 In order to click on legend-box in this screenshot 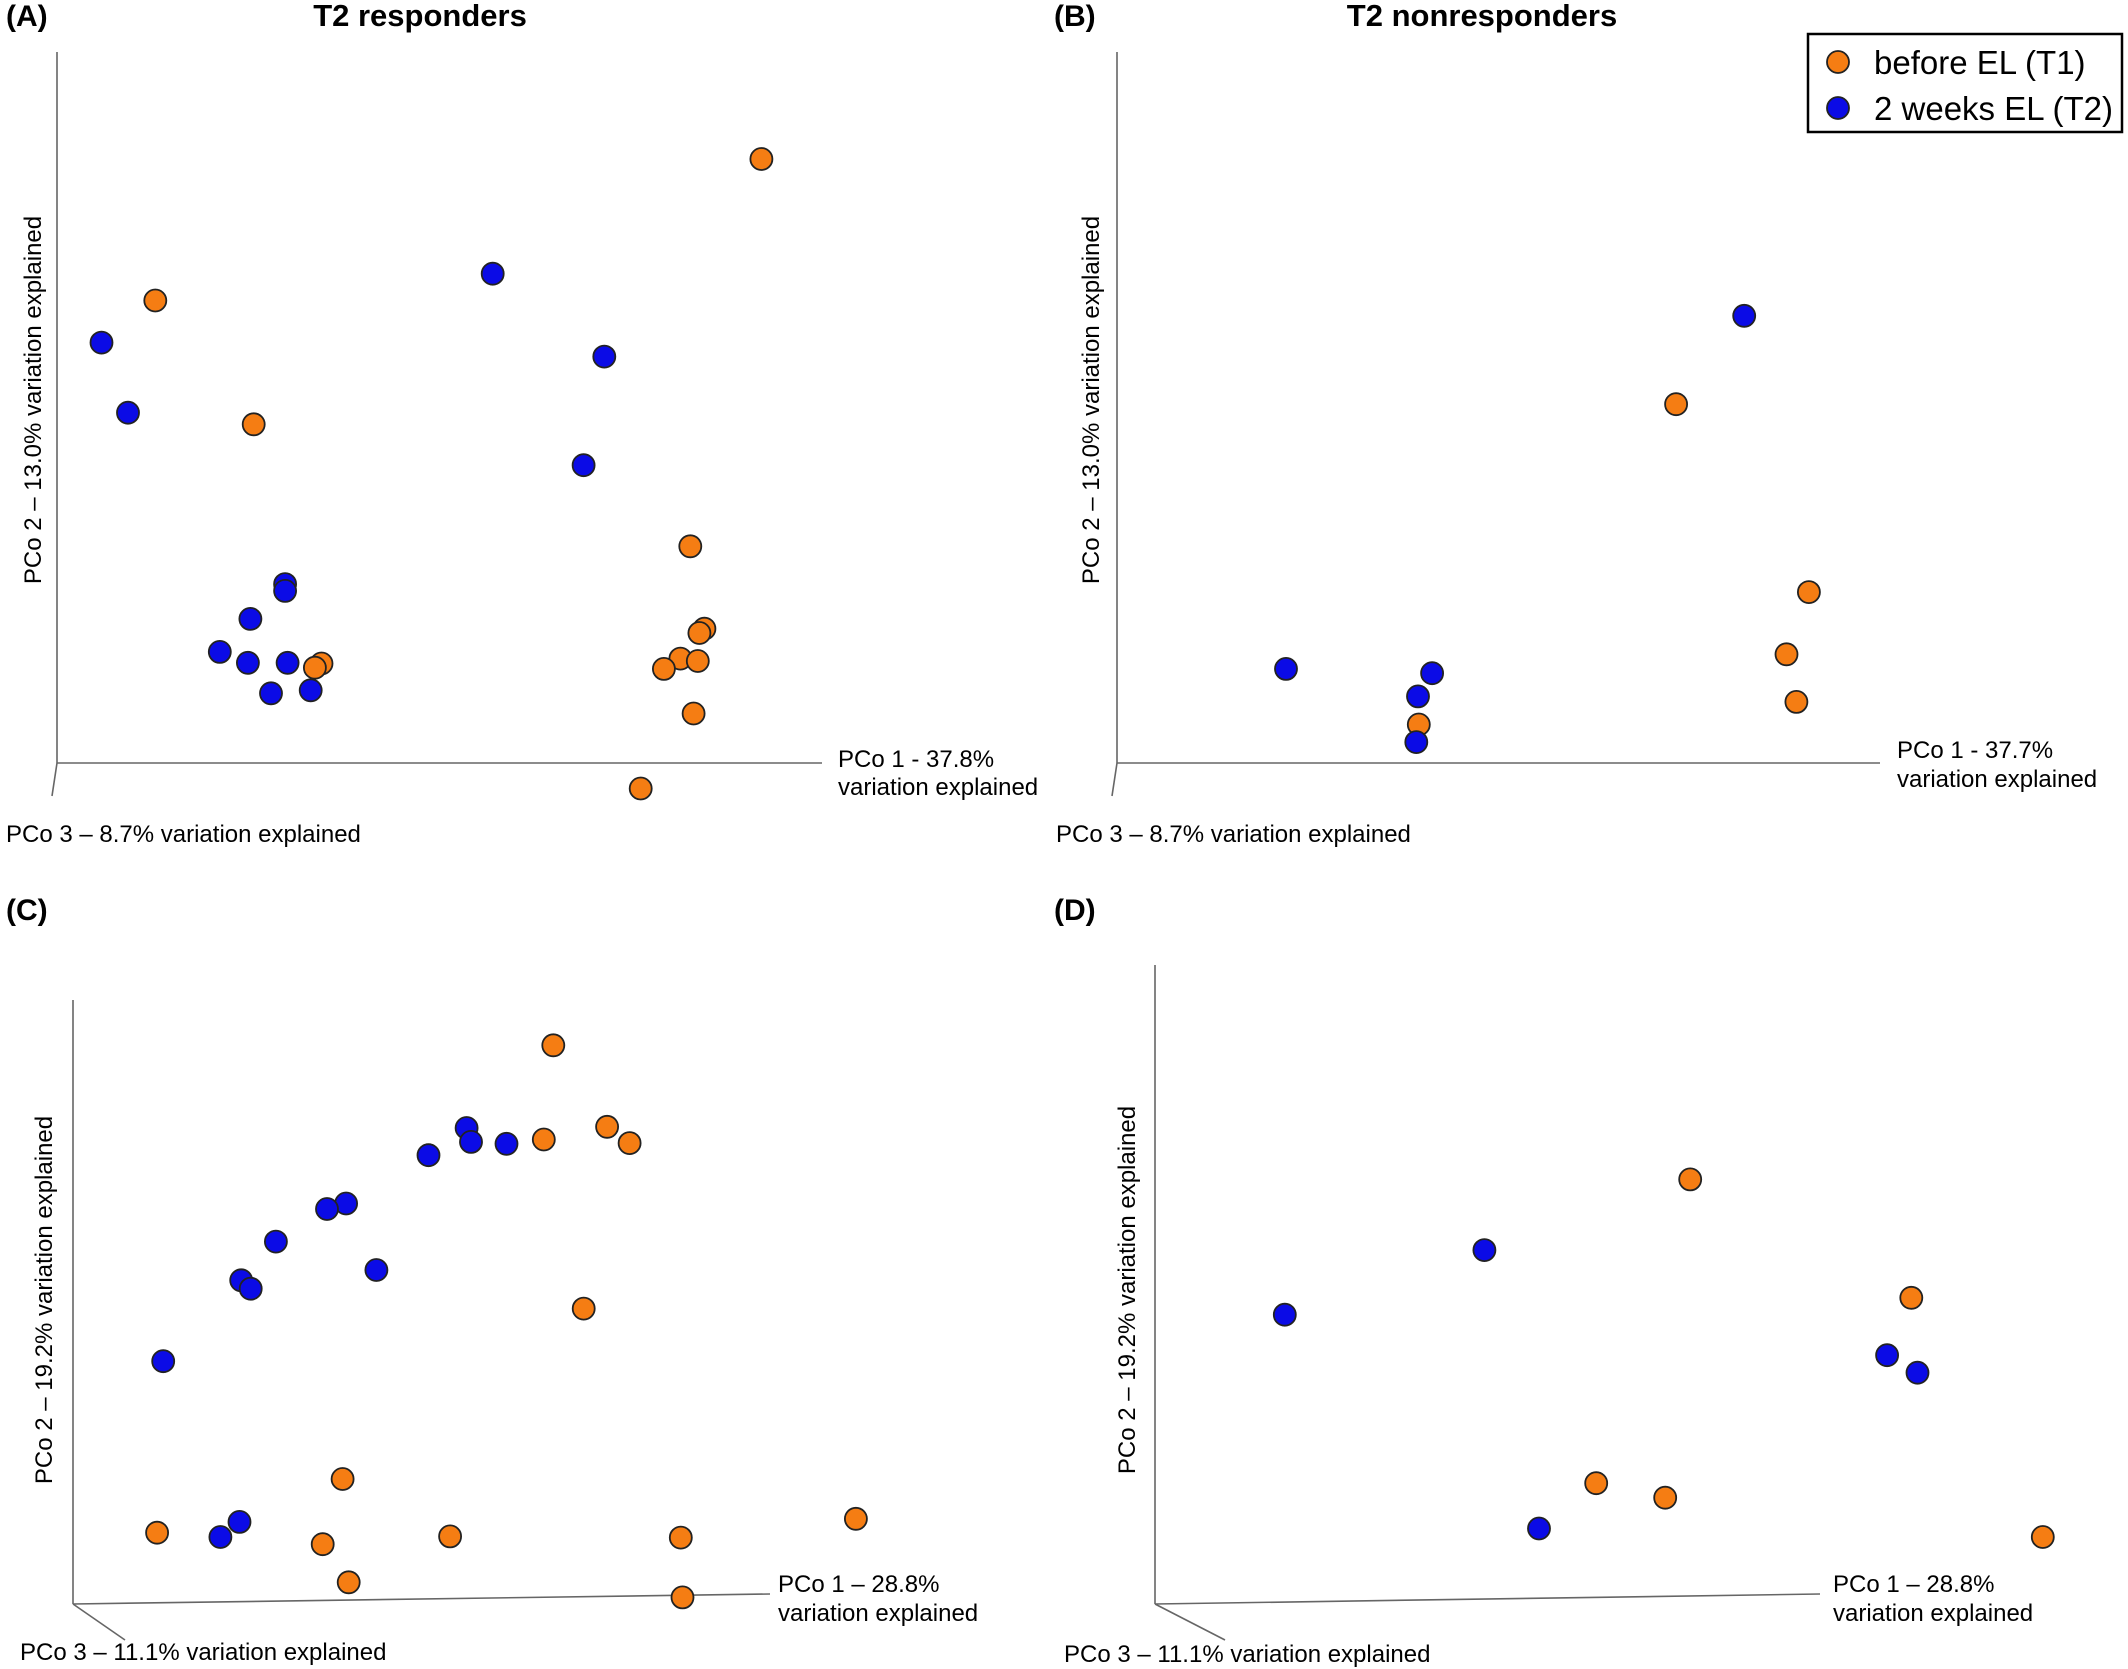, I will do `click(1965, 83)`.